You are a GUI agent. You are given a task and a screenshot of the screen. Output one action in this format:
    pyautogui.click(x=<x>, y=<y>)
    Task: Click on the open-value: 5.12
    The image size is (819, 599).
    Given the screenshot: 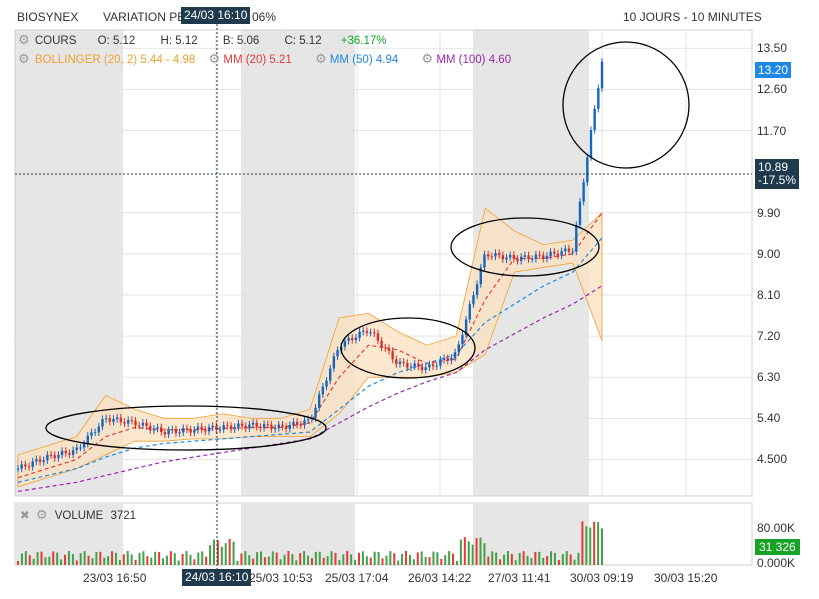 What is the action you would take?
    pyautogui.click(x=124, y=41)
    